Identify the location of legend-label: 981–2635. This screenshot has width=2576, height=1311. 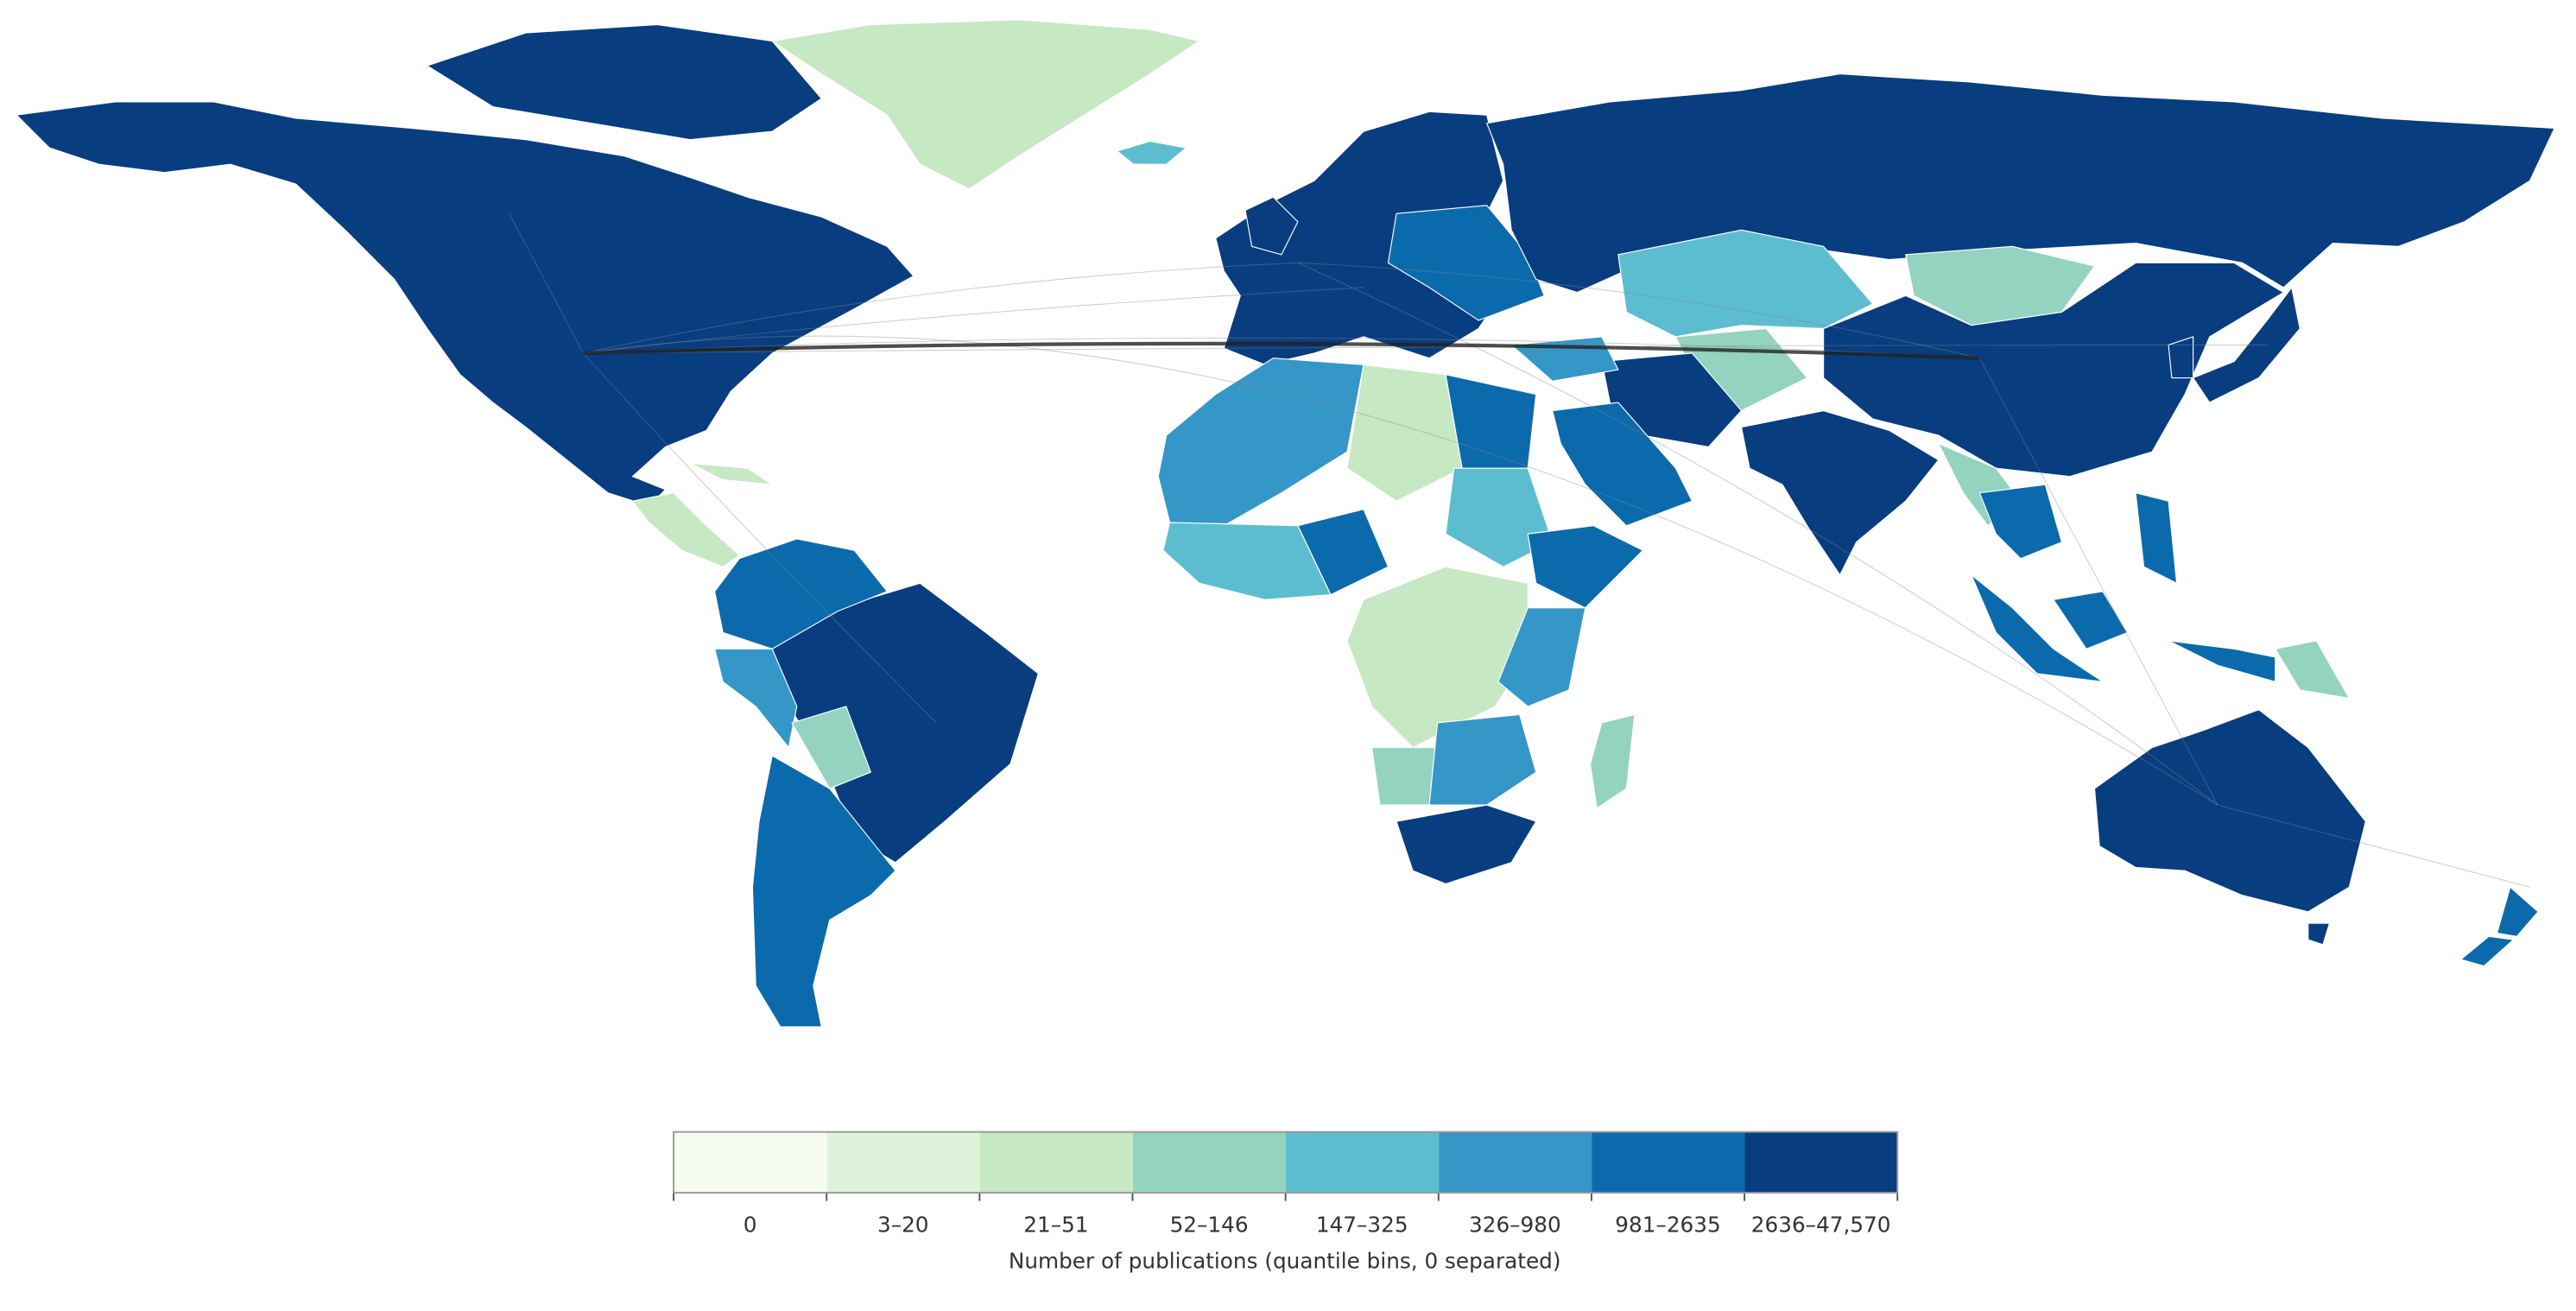
(1667, 1225).